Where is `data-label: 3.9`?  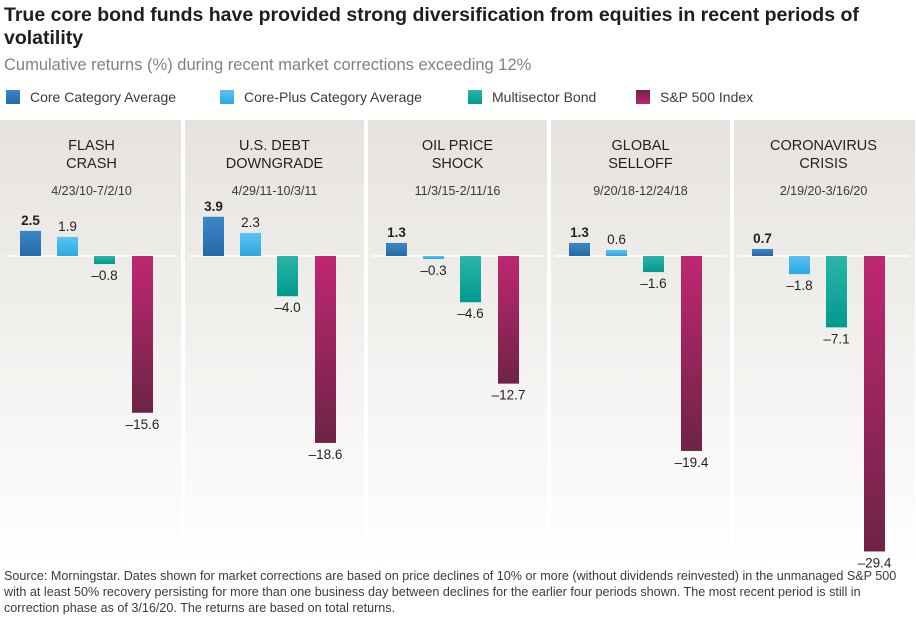 data-label: 3.9 is located at coordinates (213, 206).